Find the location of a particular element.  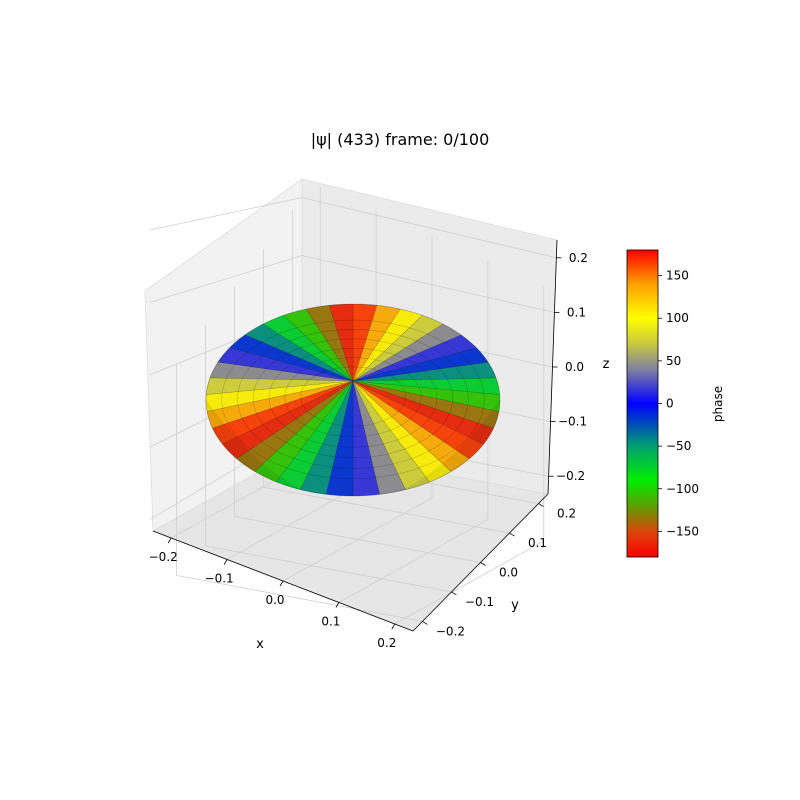

y-tick-label: −0.1 is located at coordinates (479, 602).